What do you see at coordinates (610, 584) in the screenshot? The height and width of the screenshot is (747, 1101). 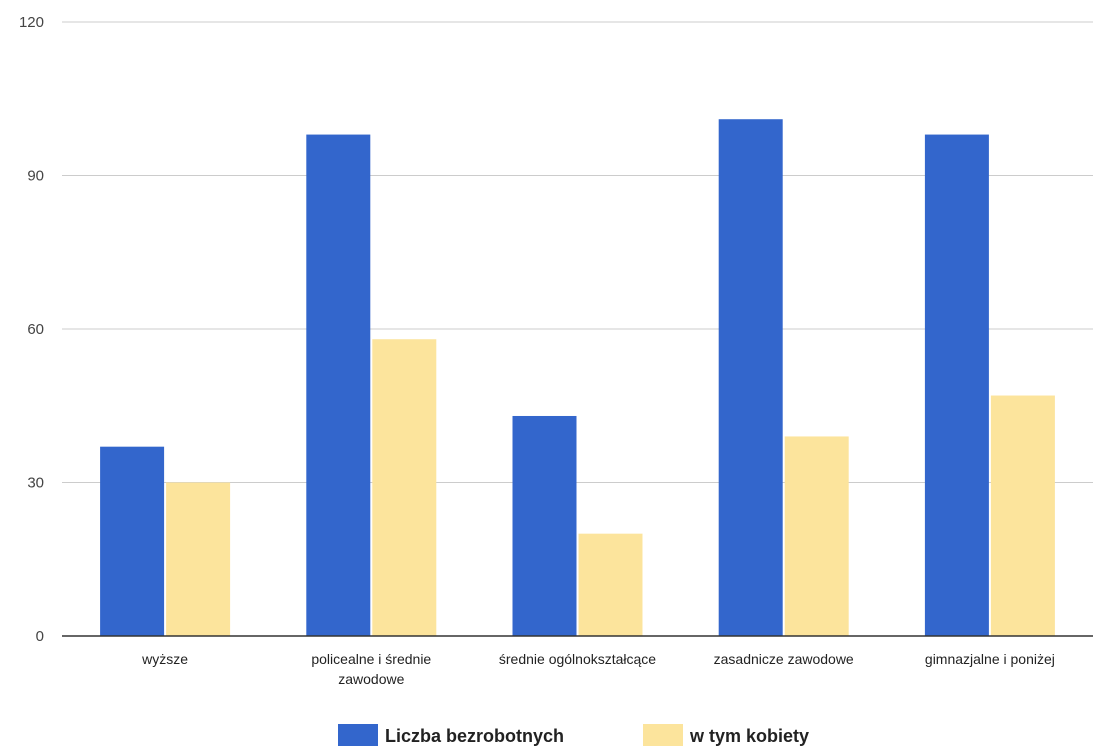 I see `bar-series2-cat3` at bounding box center [610, 584].